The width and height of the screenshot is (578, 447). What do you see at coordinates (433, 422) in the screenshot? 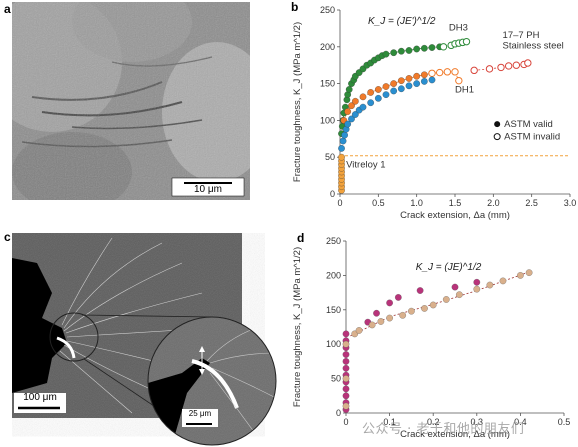
I see `x-tick-label: 0.2` at bounding box center [433, 422].